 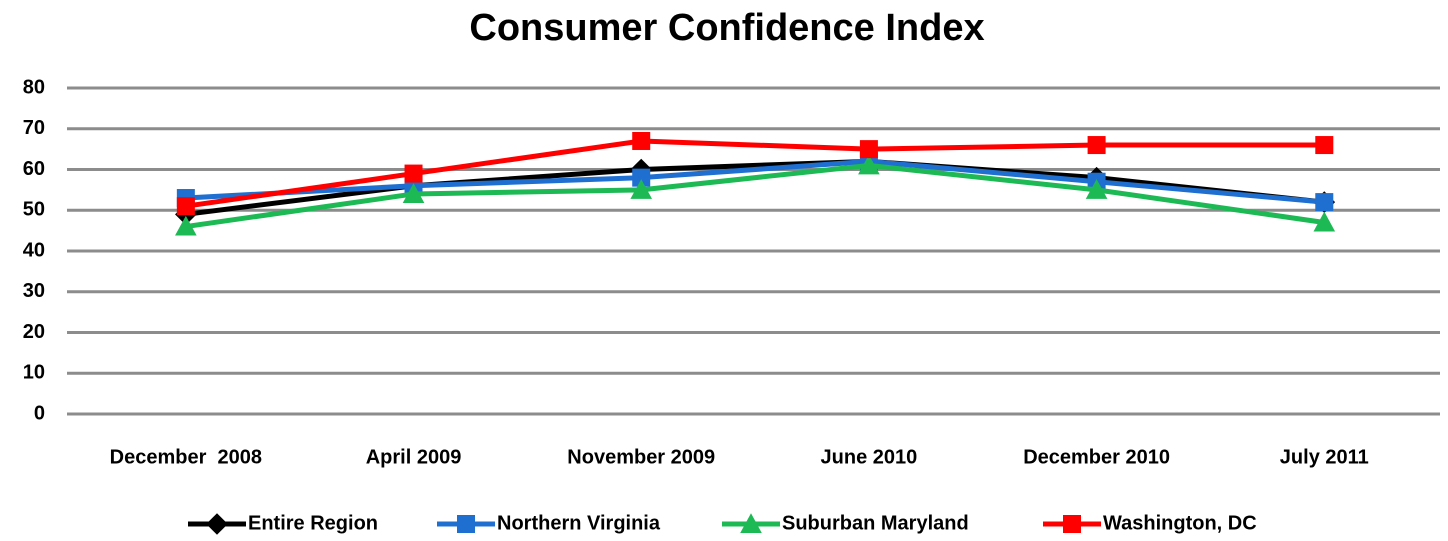 What do you see at coordinates (579, 523) in the screenshot?
I see `legend-label: Northern Virginia` at bounding box center [579, 523].